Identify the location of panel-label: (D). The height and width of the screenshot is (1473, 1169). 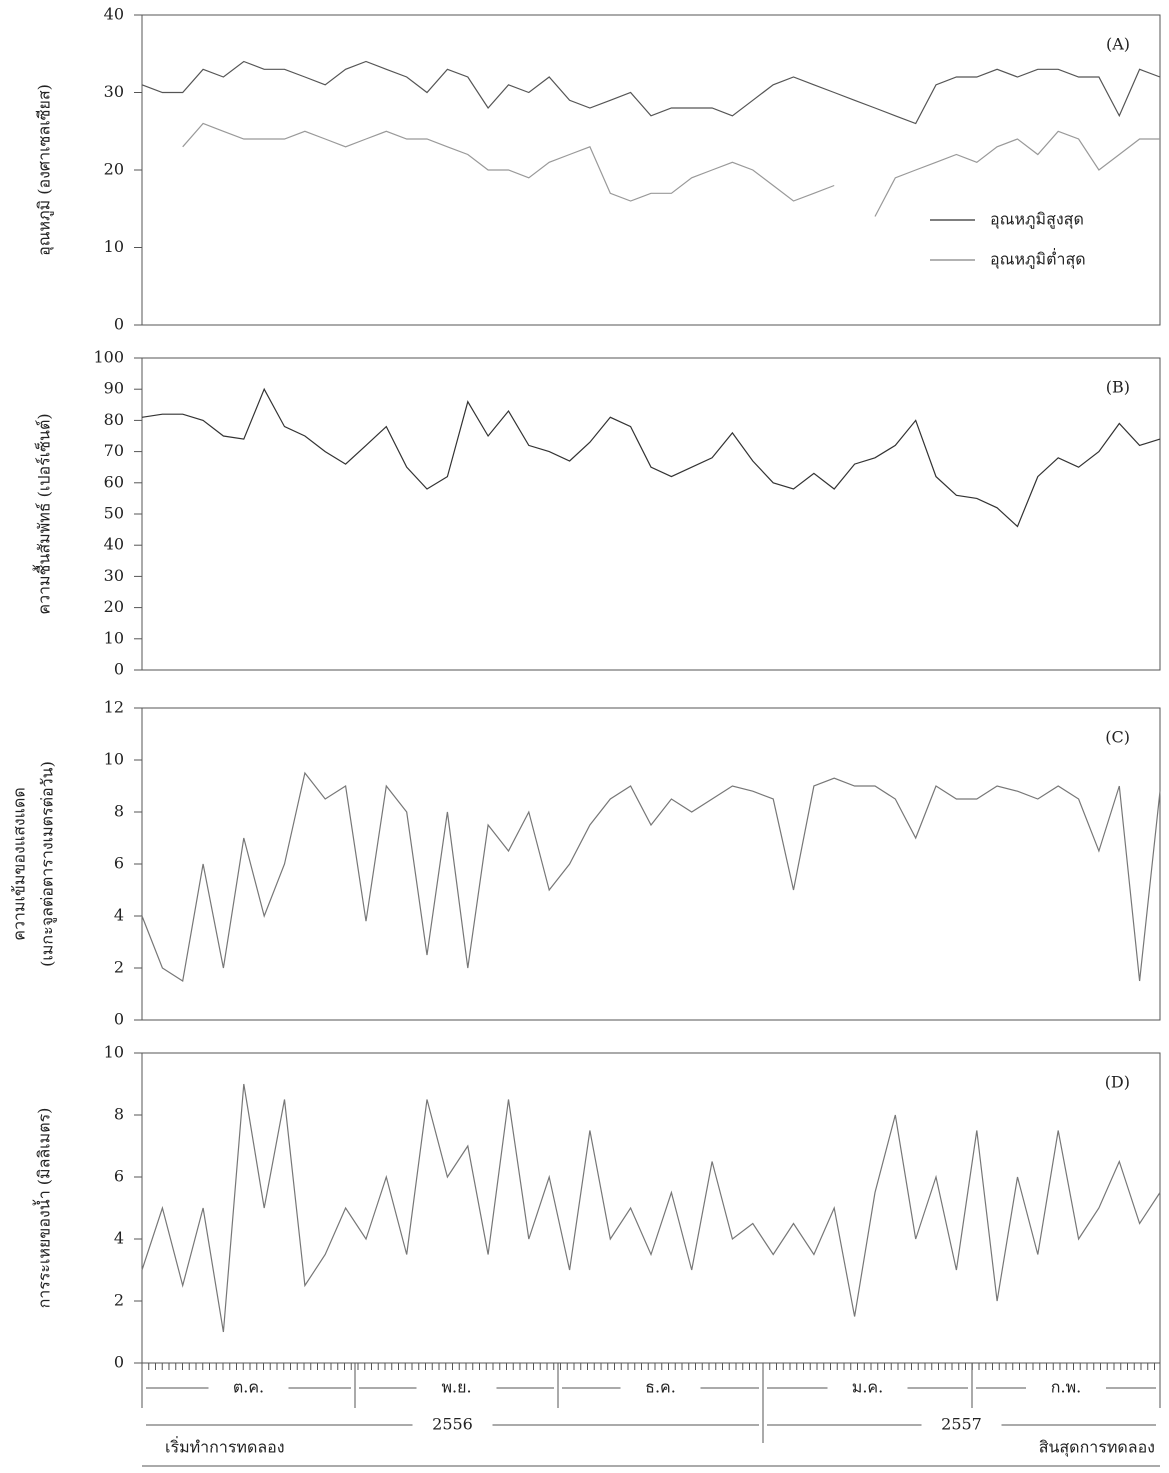
(1117, 1082).